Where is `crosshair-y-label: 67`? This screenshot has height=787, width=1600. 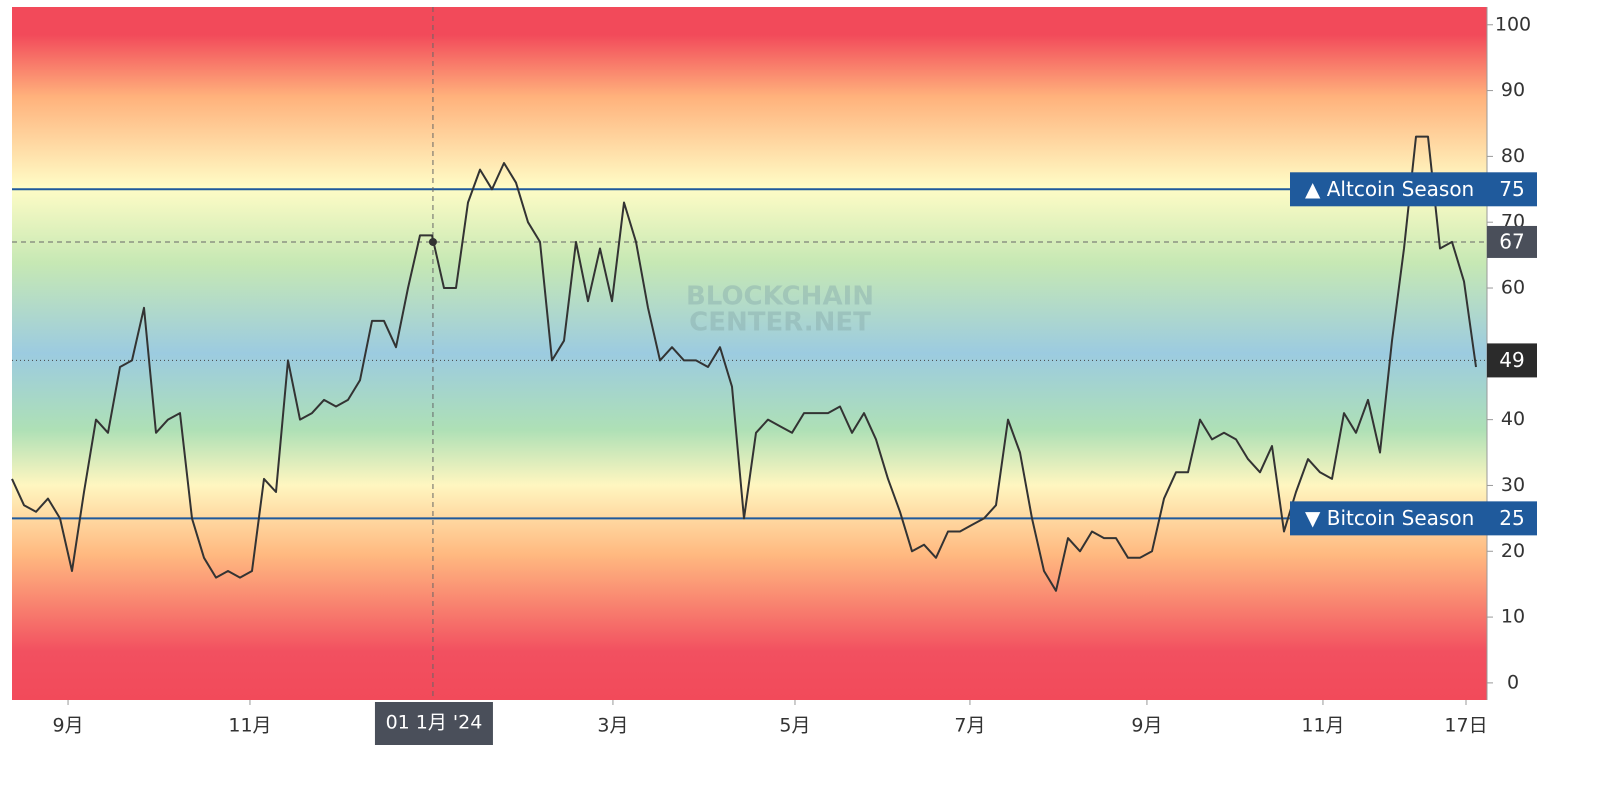
crosshair-y-label: 67 is located at coordinates (1511, 241).